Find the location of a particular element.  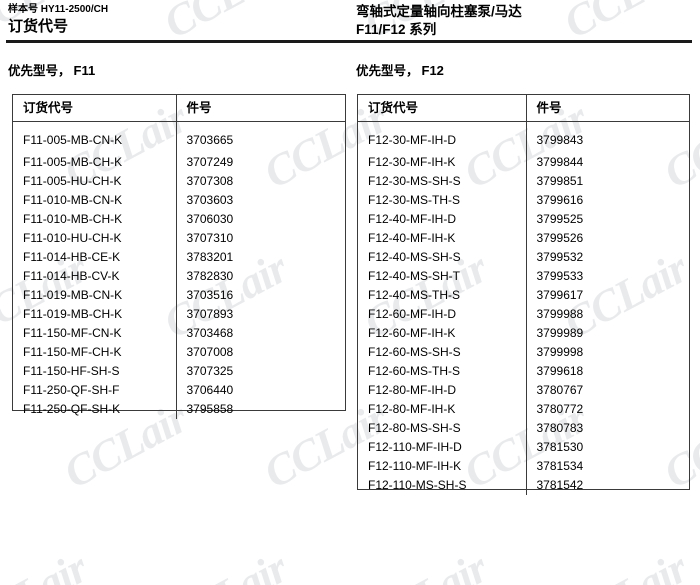

cell-part-number: 3782830 is located at coordinates (210, 276).